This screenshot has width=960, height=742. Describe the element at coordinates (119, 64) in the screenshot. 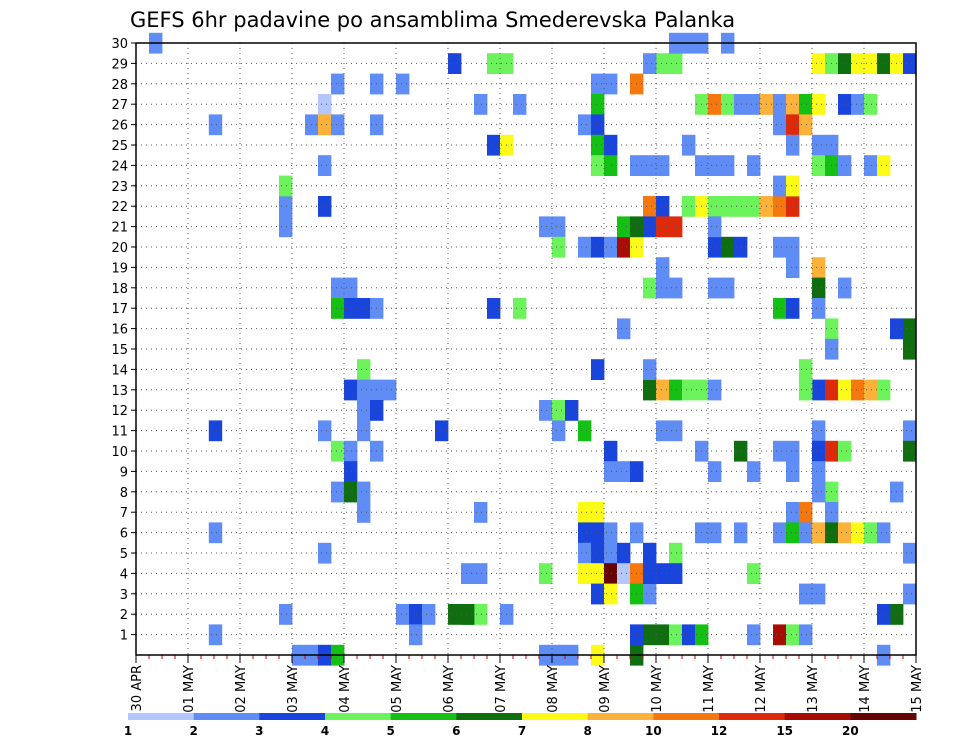

I see `y-tick-label: 29` at that location.